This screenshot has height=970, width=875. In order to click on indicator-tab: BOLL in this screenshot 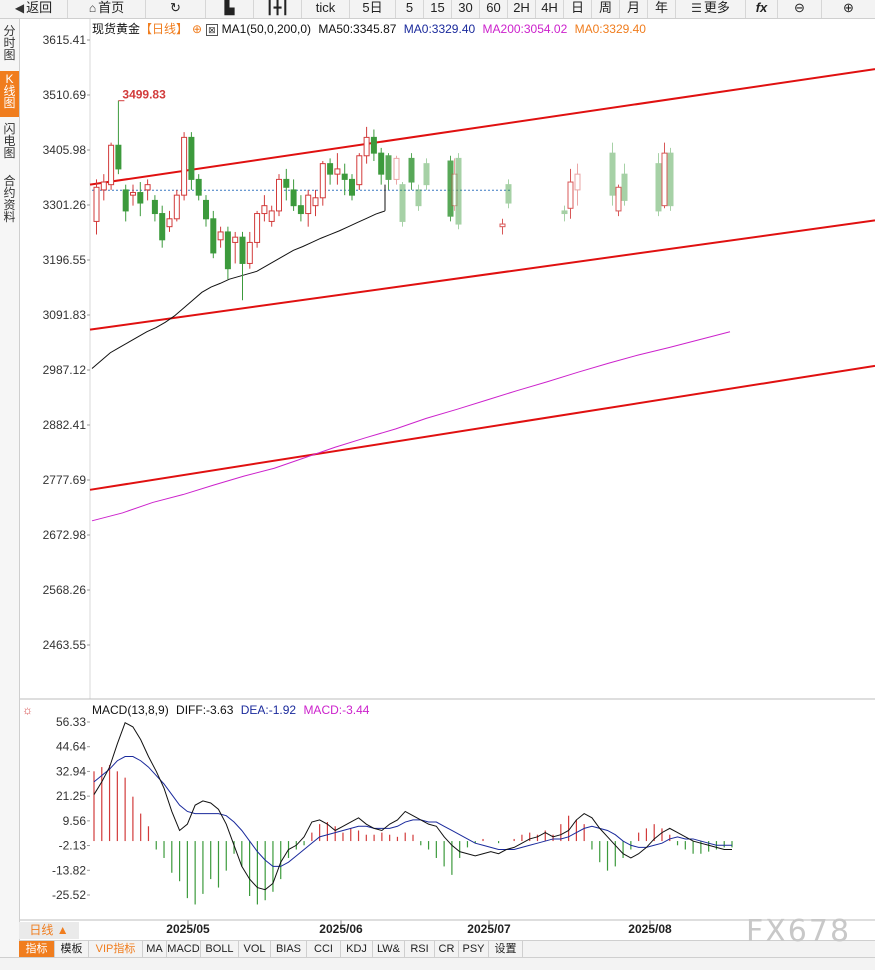, I will do `click(220, 949)`.